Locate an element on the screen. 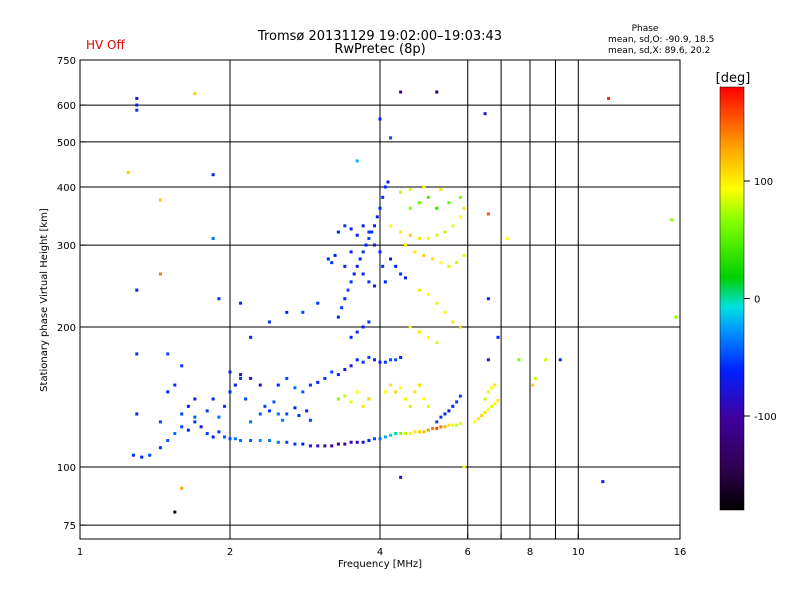  chart-title: Tromsø 20131129 19:02:00–19:03:43 is located at coordinates (379, 36).